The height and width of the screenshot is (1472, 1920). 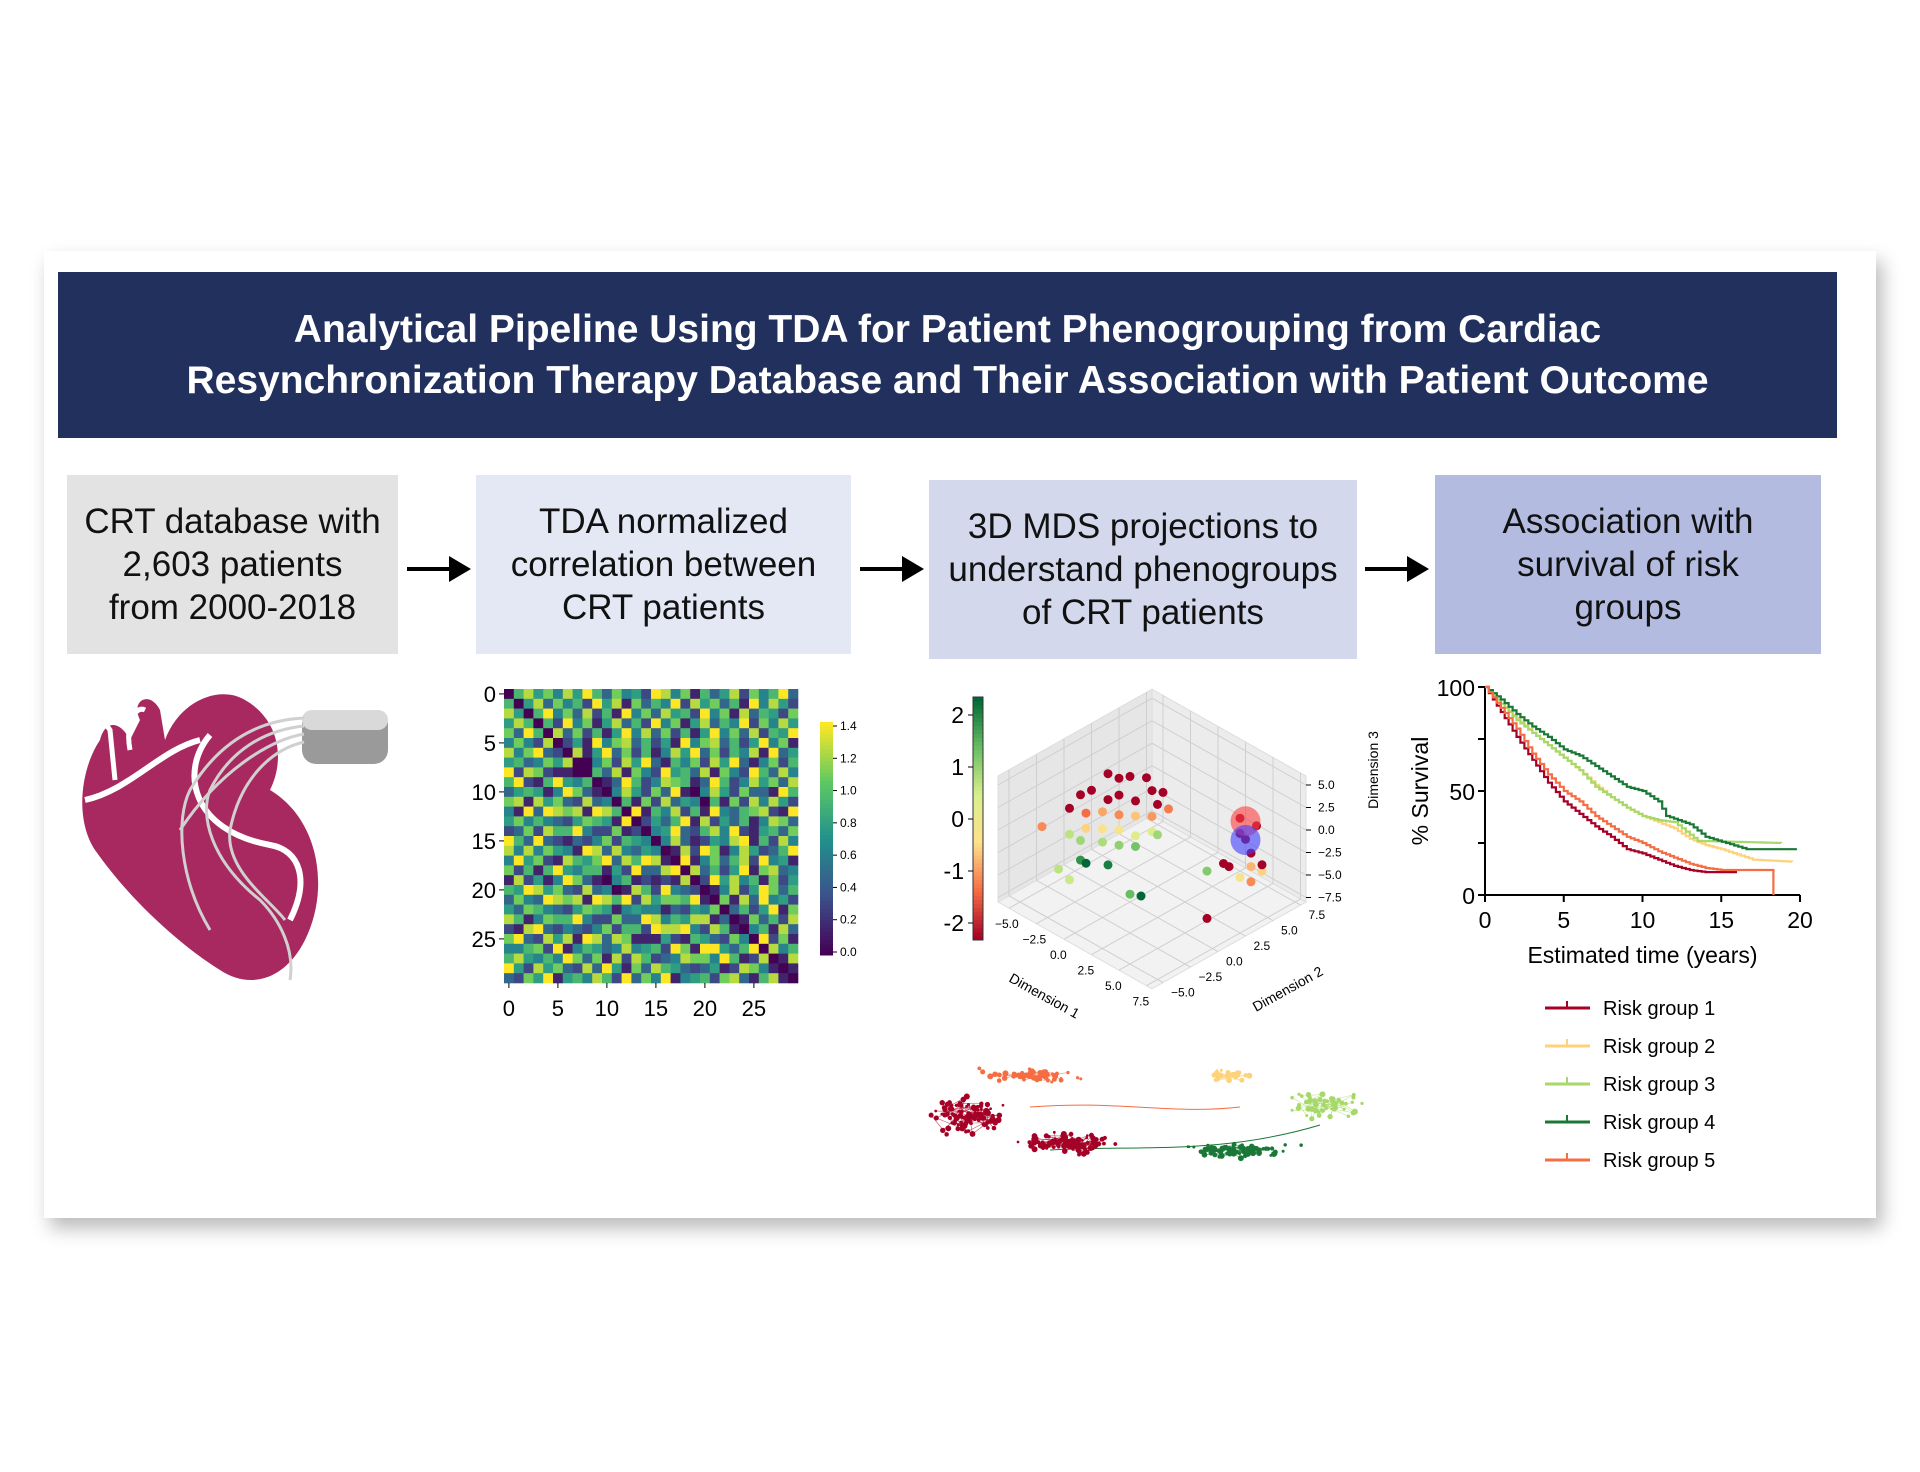 What do you see at coordinates (848, 887) in the screenshot?
I see `colorbar-tick-label: 0.4` at bounding box center [848, 887].